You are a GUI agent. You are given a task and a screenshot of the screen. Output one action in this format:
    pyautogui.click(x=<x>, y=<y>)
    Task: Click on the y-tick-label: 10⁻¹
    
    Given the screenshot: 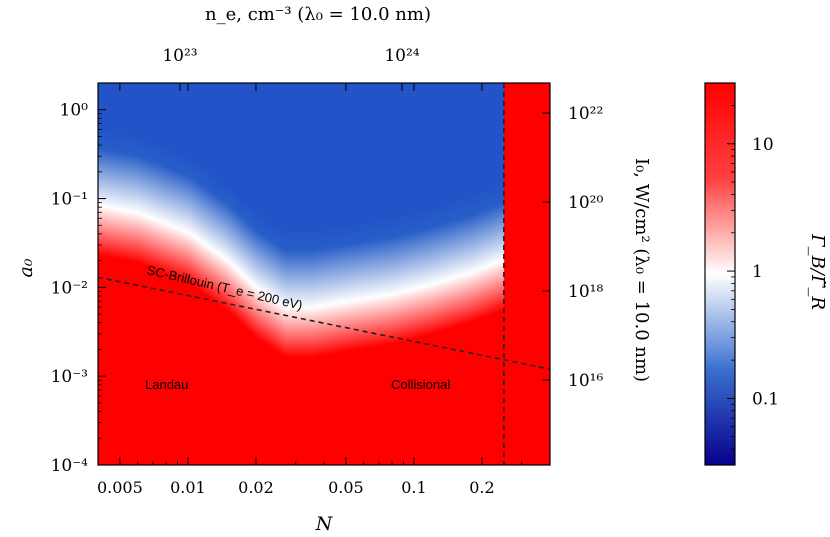 What is the action you would take?
    pyautogui.click(x=69, y=200)
    